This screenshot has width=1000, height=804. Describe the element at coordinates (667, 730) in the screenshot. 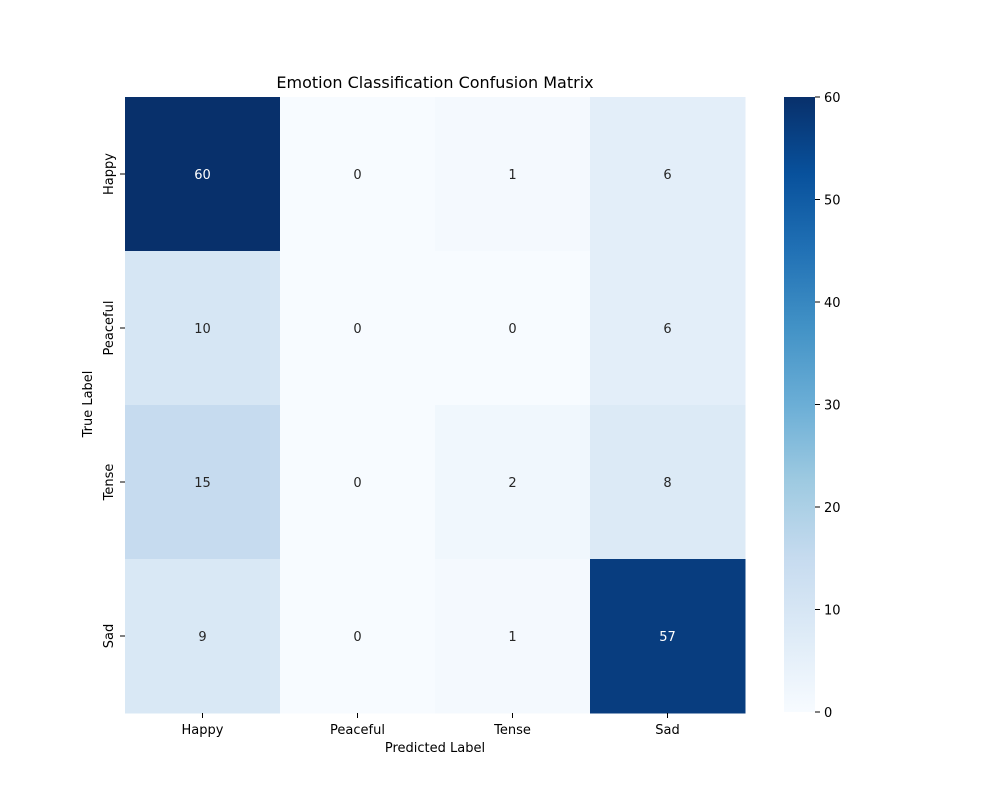

I see `x-tick-label: Sad` at that location.